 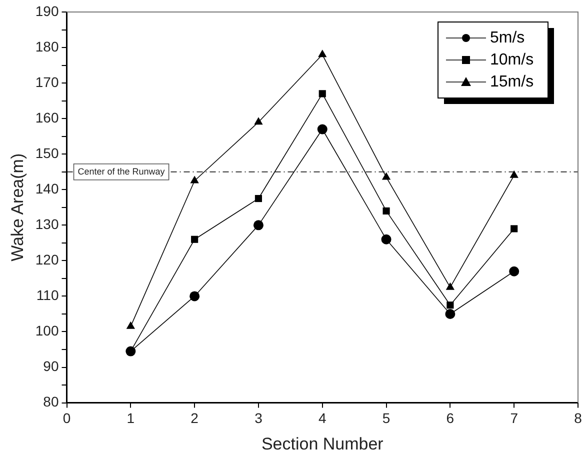 What do you see at coordinates (386, 418) in the screenshot?
I see `x-tick-label: 5` at bounding box center [386, 418].